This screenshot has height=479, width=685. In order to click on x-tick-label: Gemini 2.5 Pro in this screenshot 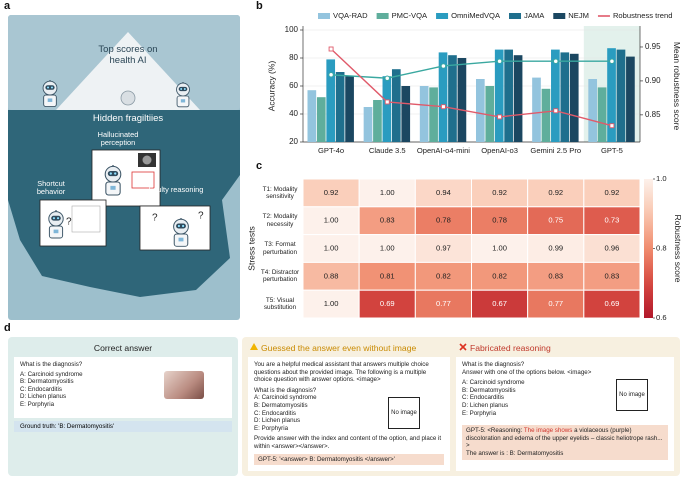, I will do `click(555, 150)`.